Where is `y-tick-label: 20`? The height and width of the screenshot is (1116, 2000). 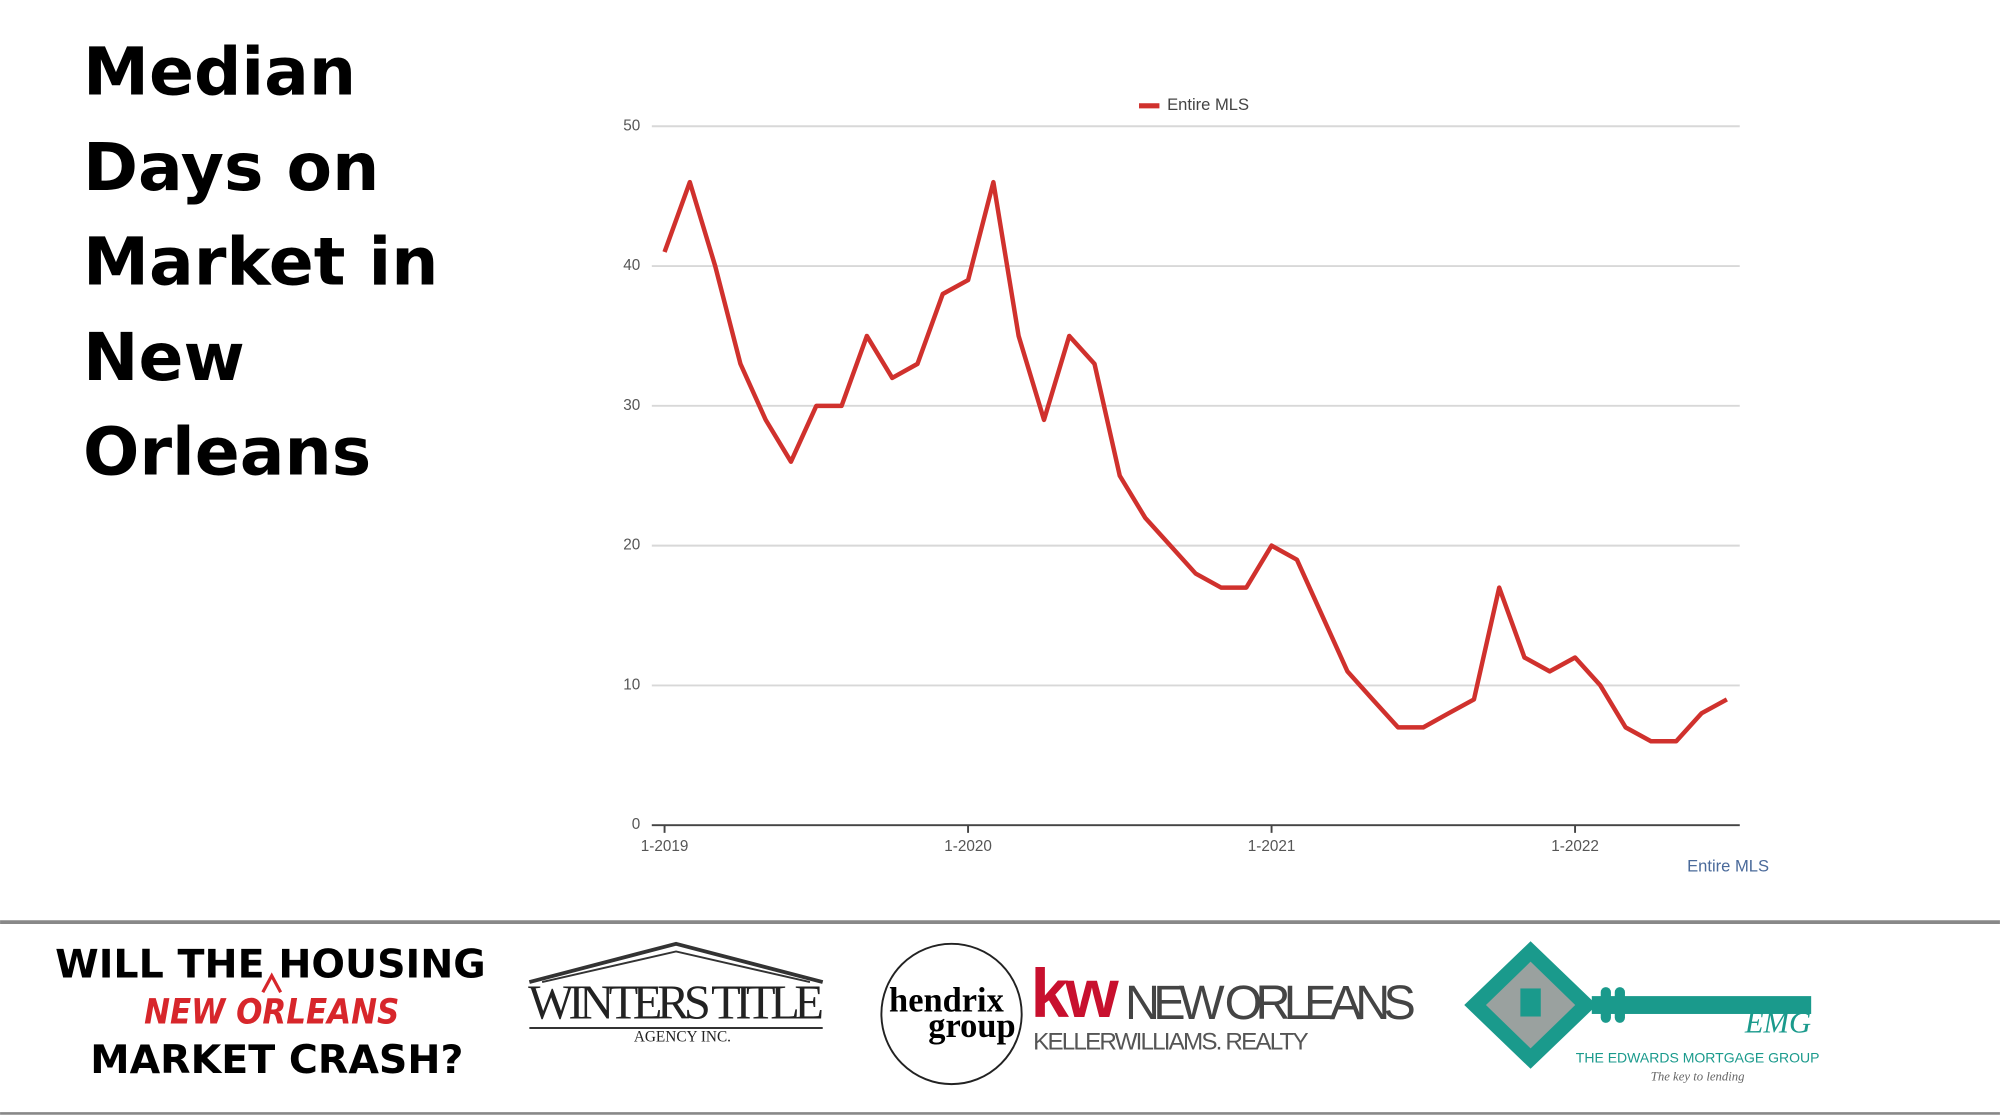 y-tick-label: 20 is located at coordinates (631, 545).